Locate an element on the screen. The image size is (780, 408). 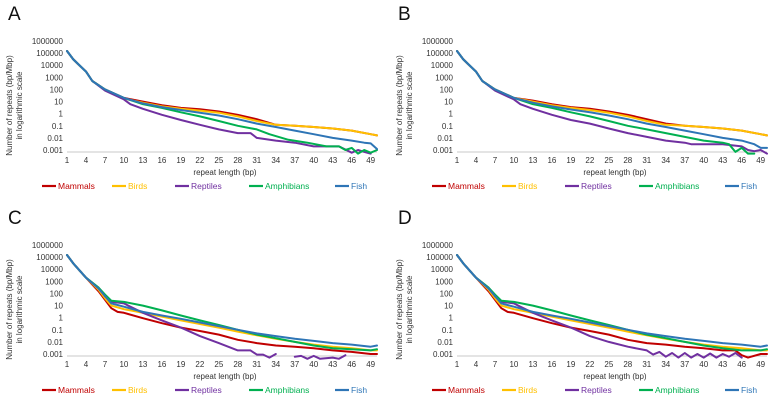
y-tick-label: 1000000 is located at coordinates (438, 245).